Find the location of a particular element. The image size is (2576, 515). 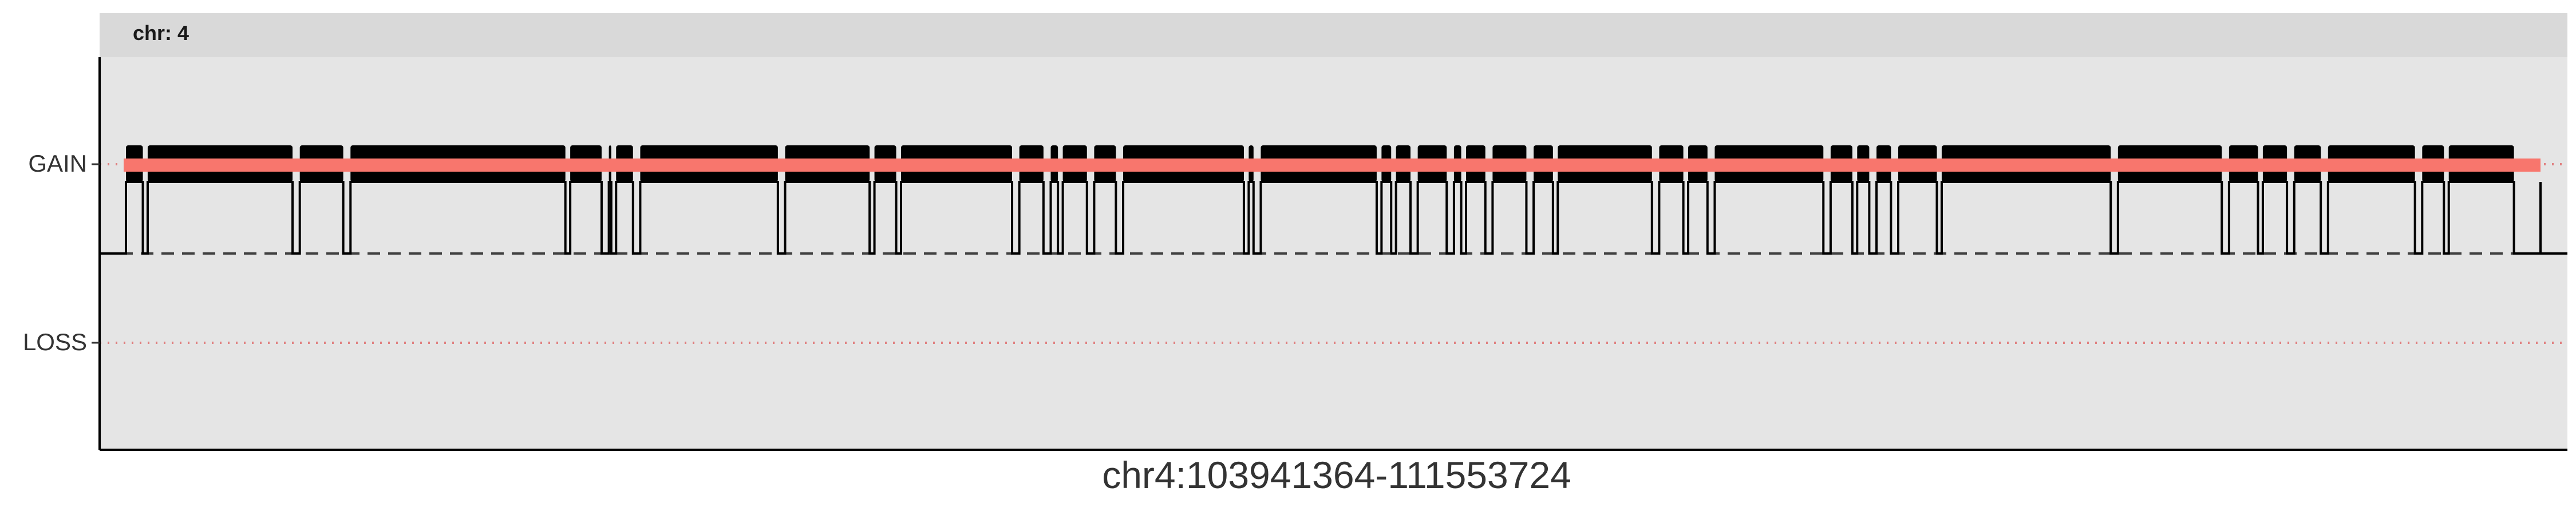

facet-label: chr: 4 is located at coordinates (161, 33).